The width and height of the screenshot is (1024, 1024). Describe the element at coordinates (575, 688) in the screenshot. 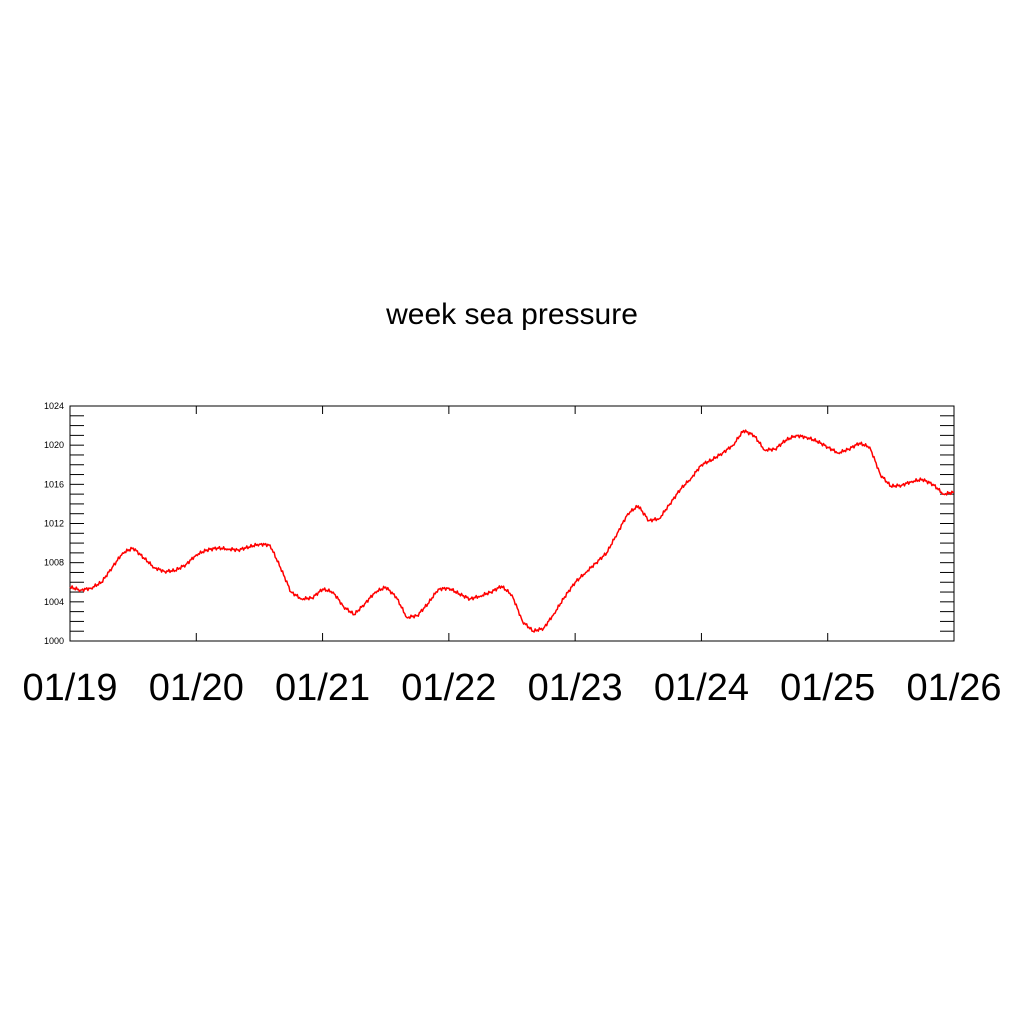

I see `x-tick-label: 01/23` at that location.